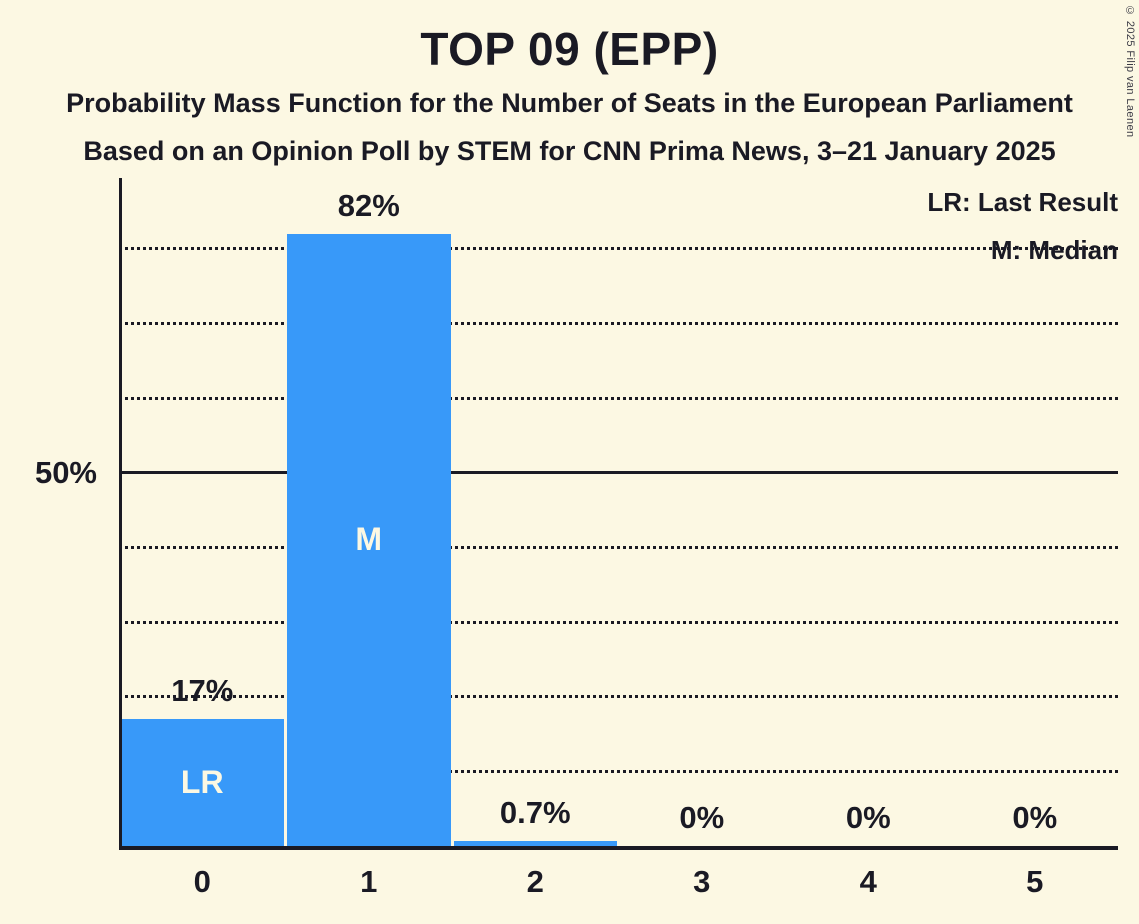 The width and height of the screenshot is (1139, 924). Describe the element at coordinates (1130, 71) in the screenshot. I see `copyright-text: © 2025 Filip van Laenen` at that location.